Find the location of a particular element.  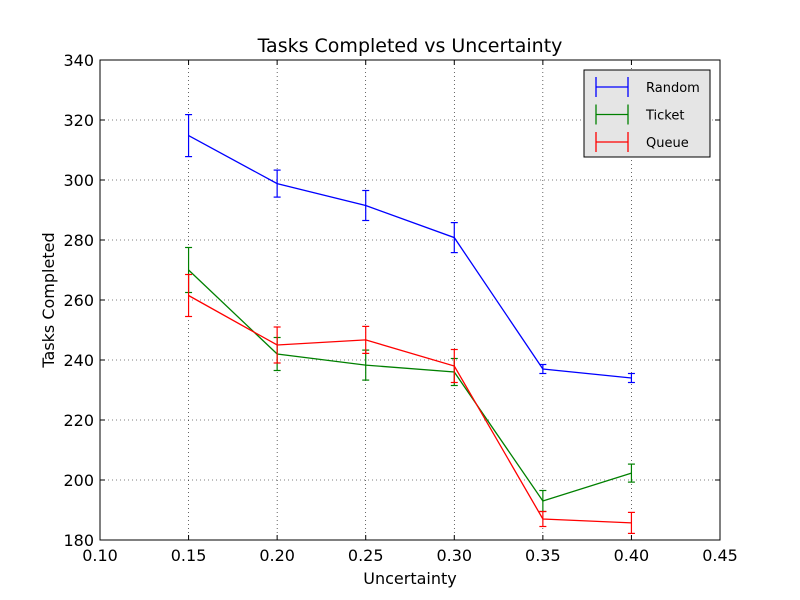

y-tick-label: 280 is located at coordinates (78, 240).